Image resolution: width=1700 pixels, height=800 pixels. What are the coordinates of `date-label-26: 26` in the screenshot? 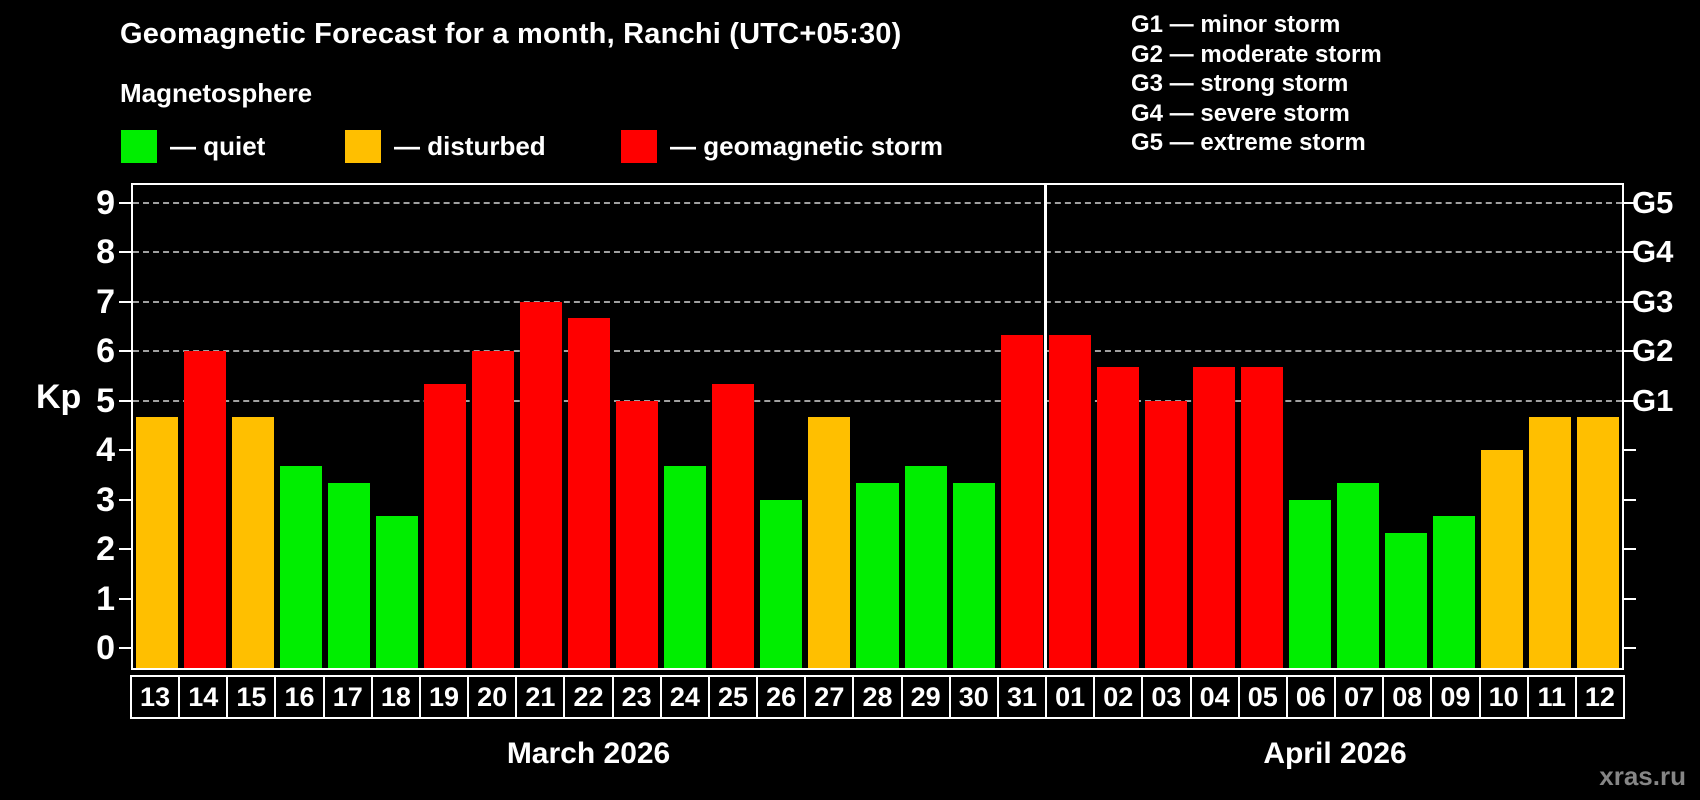 It's located at (781, 697).